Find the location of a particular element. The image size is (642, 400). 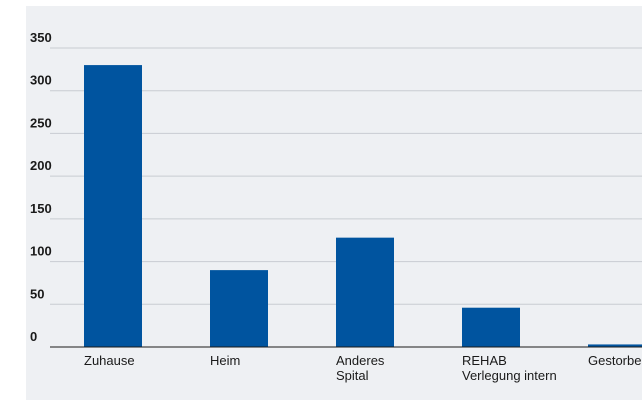

y-axis-ticks: 0 50 100 150 200 250 300 350 is located at coordinates (41, 187).